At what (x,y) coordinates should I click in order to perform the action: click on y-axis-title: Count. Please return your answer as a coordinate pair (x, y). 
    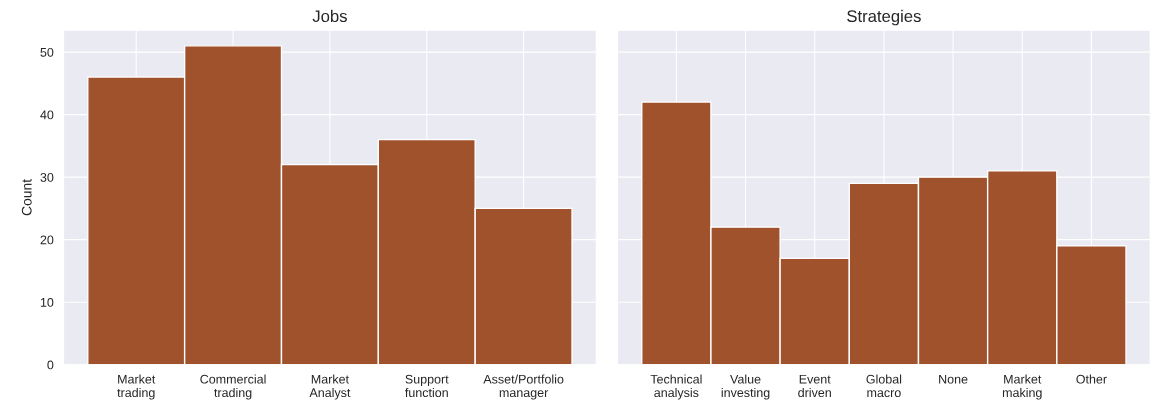
    Looking at the image, I should click on (26, 197).